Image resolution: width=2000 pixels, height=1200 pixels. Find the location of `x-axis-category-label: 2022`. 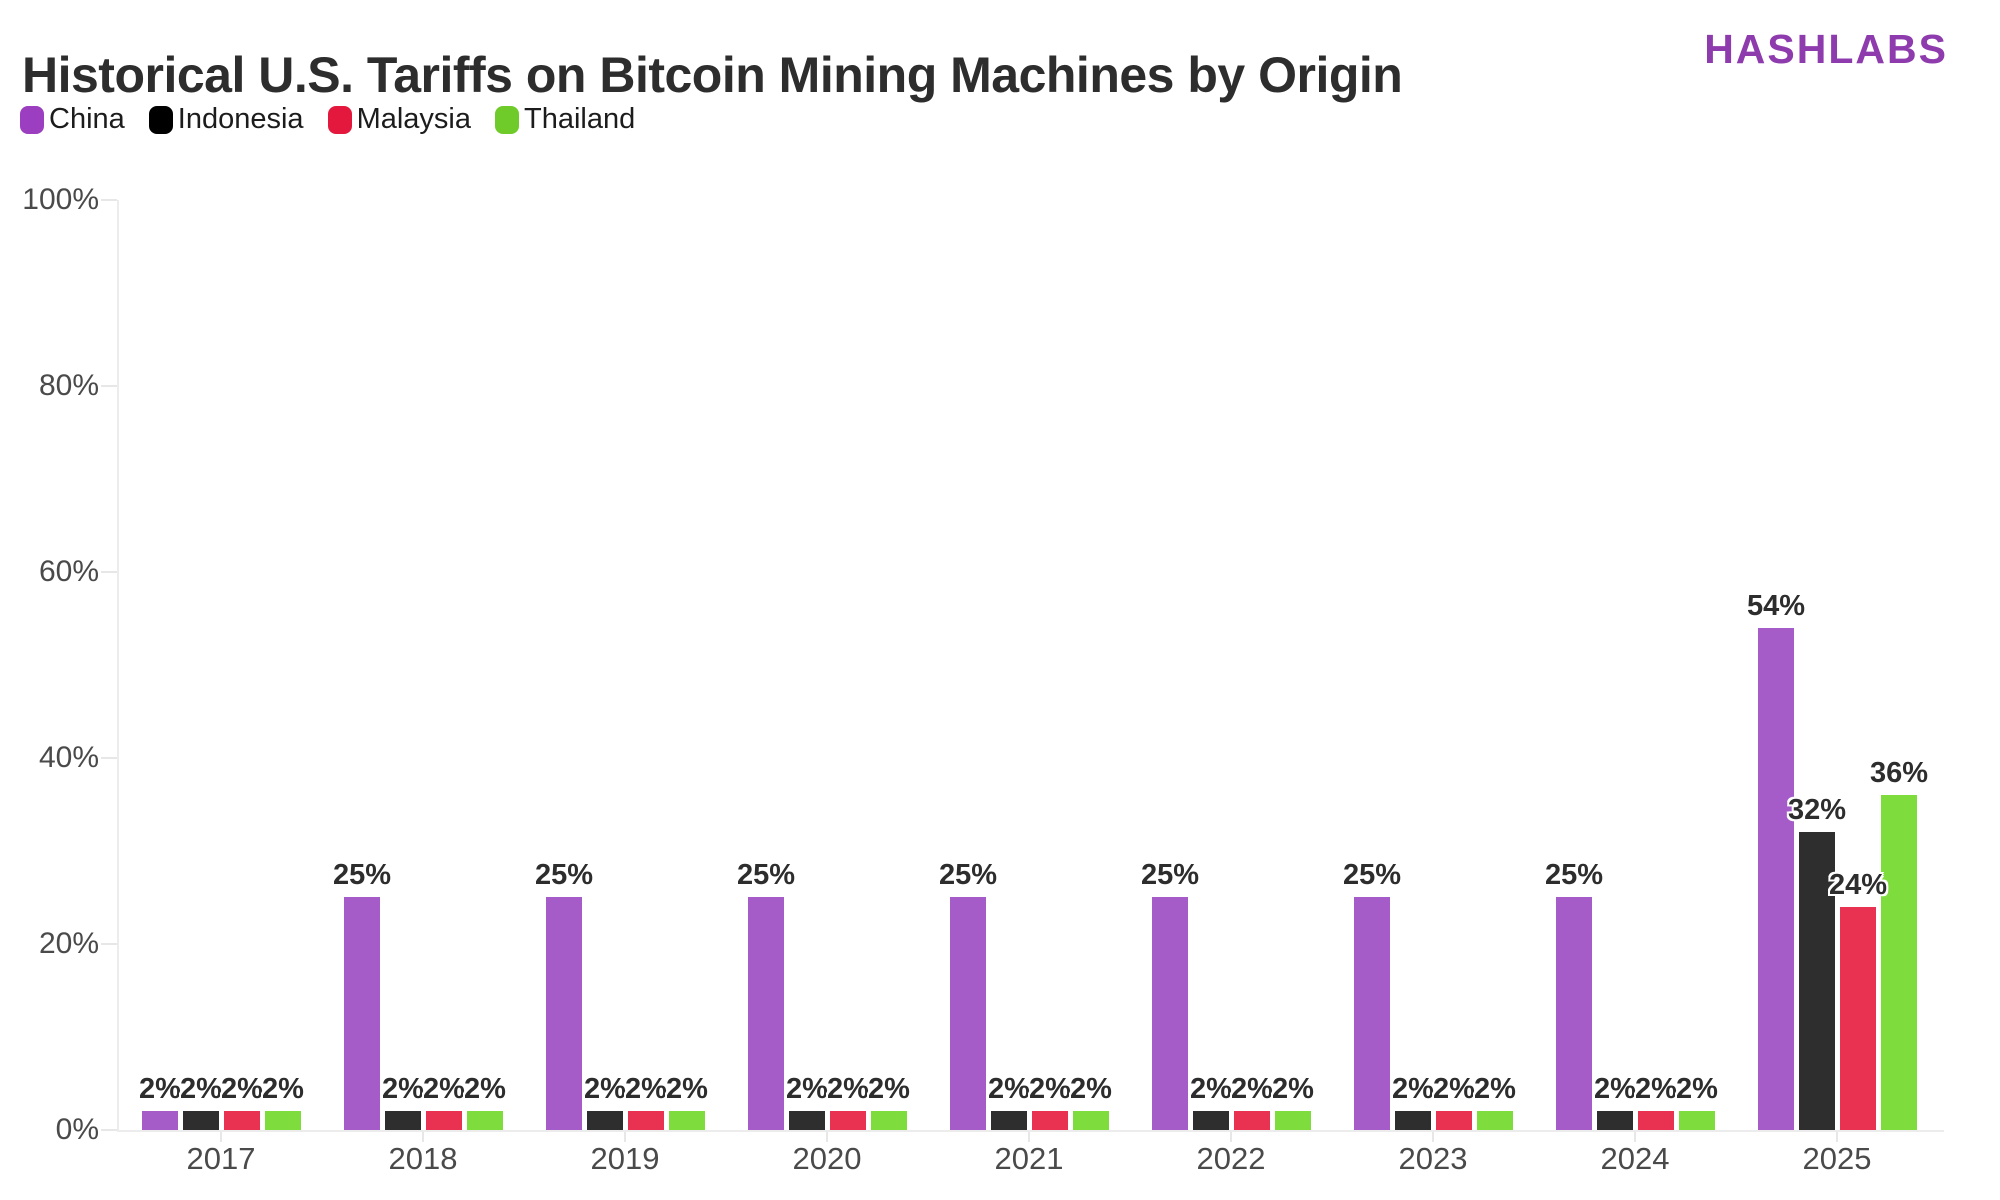

x-axis-category-label: 2022 is located at coordinates (1231, 1158).